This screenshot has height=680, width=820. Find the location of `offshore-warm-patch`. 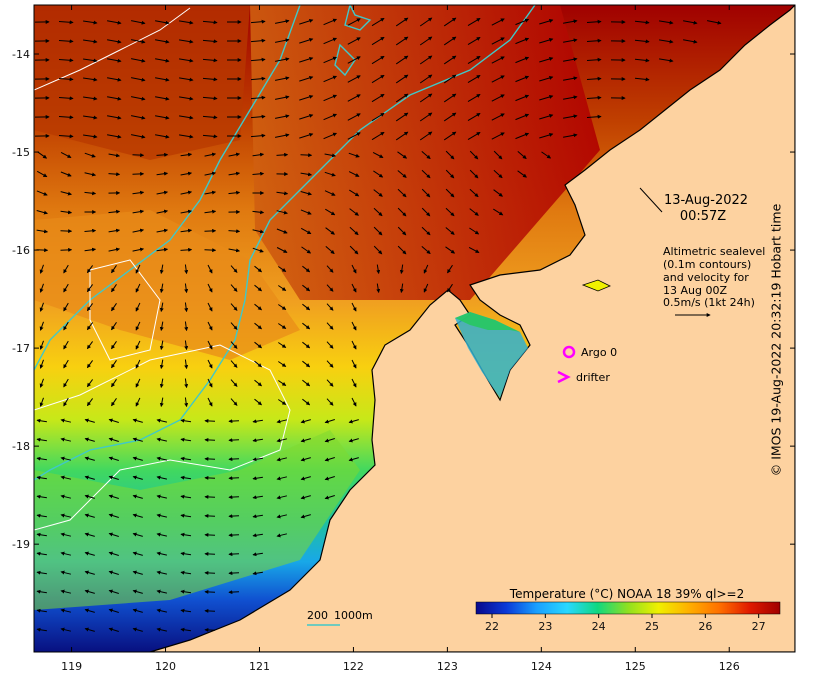

offshore-warm-patch is located at coordinates (142, 82).